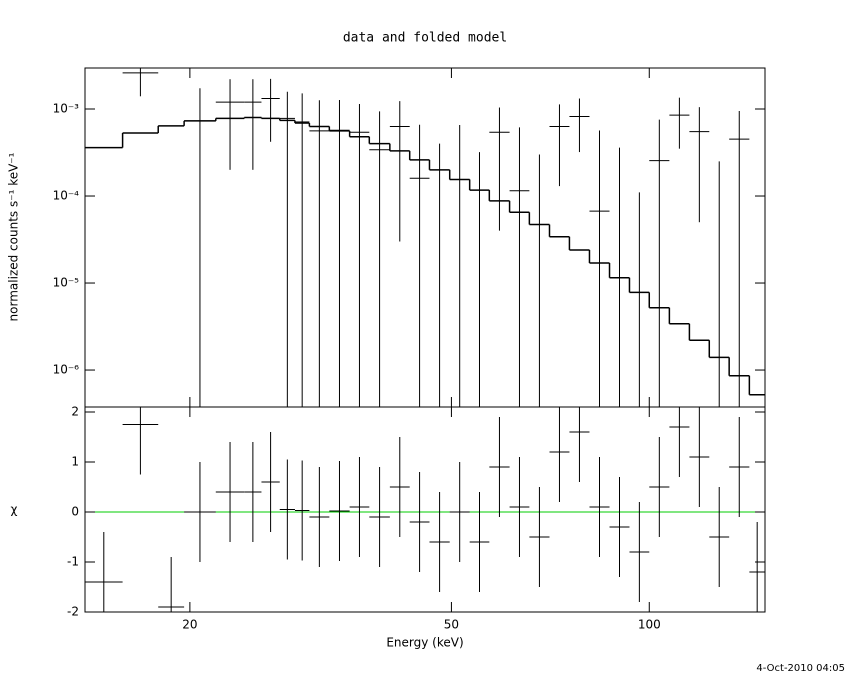 Image resolution: width=850 pixels, height=680 pixels. I want to click on timestamp: 4-Oct-2010 04:05, so click(800, 668).